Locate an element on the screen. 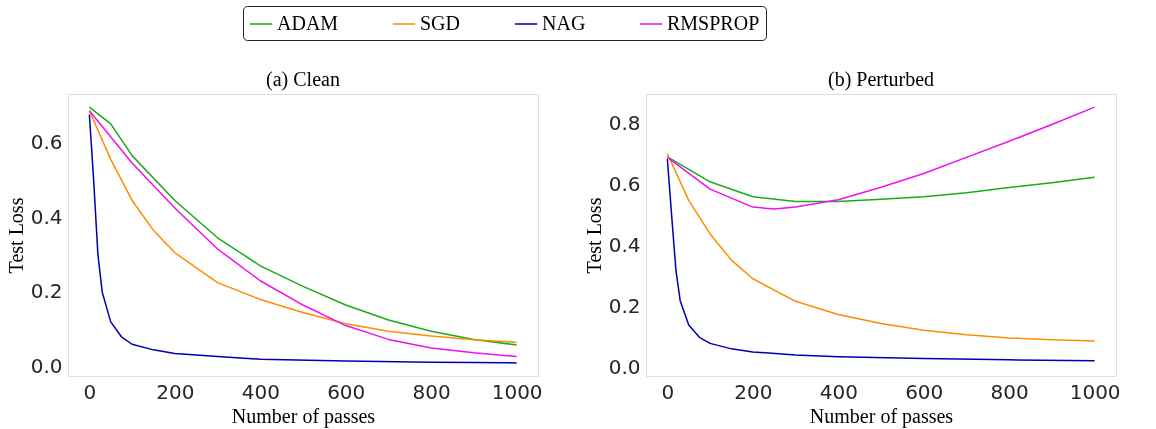  legend-label: ADAM is located at coordinates (308, 23).